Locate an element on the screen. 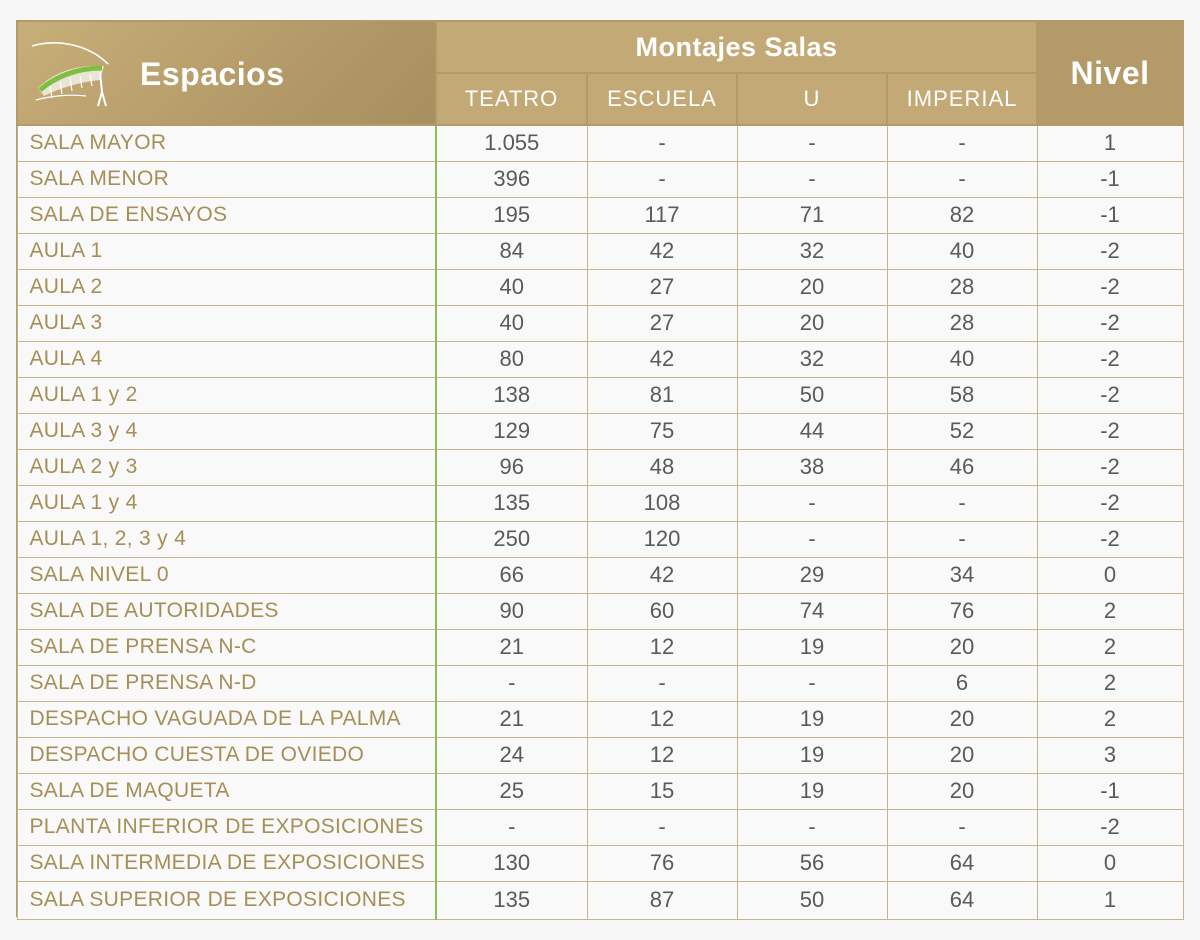 The height and width of the screenshot is (940, 1200). space-name-cell: SALA INTERMEDIA DE EXPOSICIONES is located at coordinates (226, 863).